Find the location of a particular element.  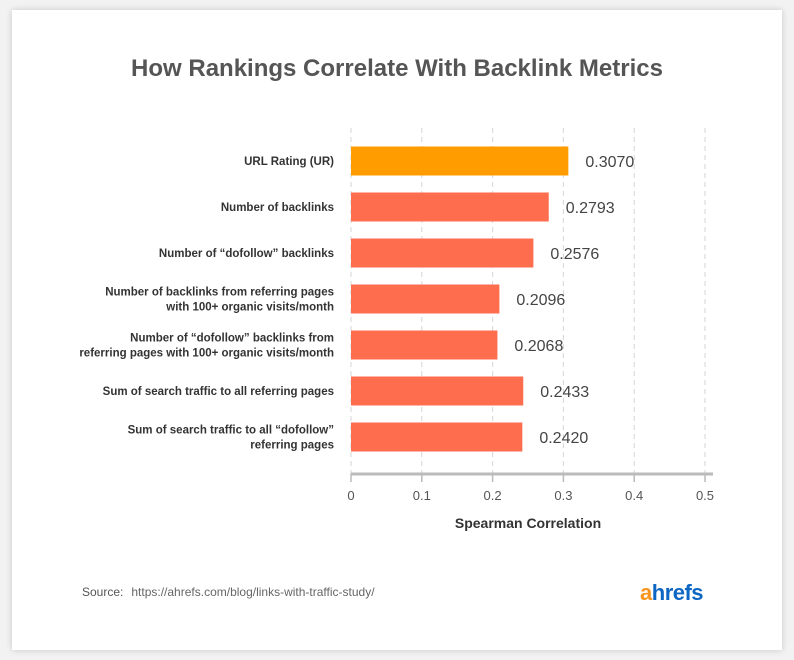

source-label: Source: is located at coordinates (103, 592).